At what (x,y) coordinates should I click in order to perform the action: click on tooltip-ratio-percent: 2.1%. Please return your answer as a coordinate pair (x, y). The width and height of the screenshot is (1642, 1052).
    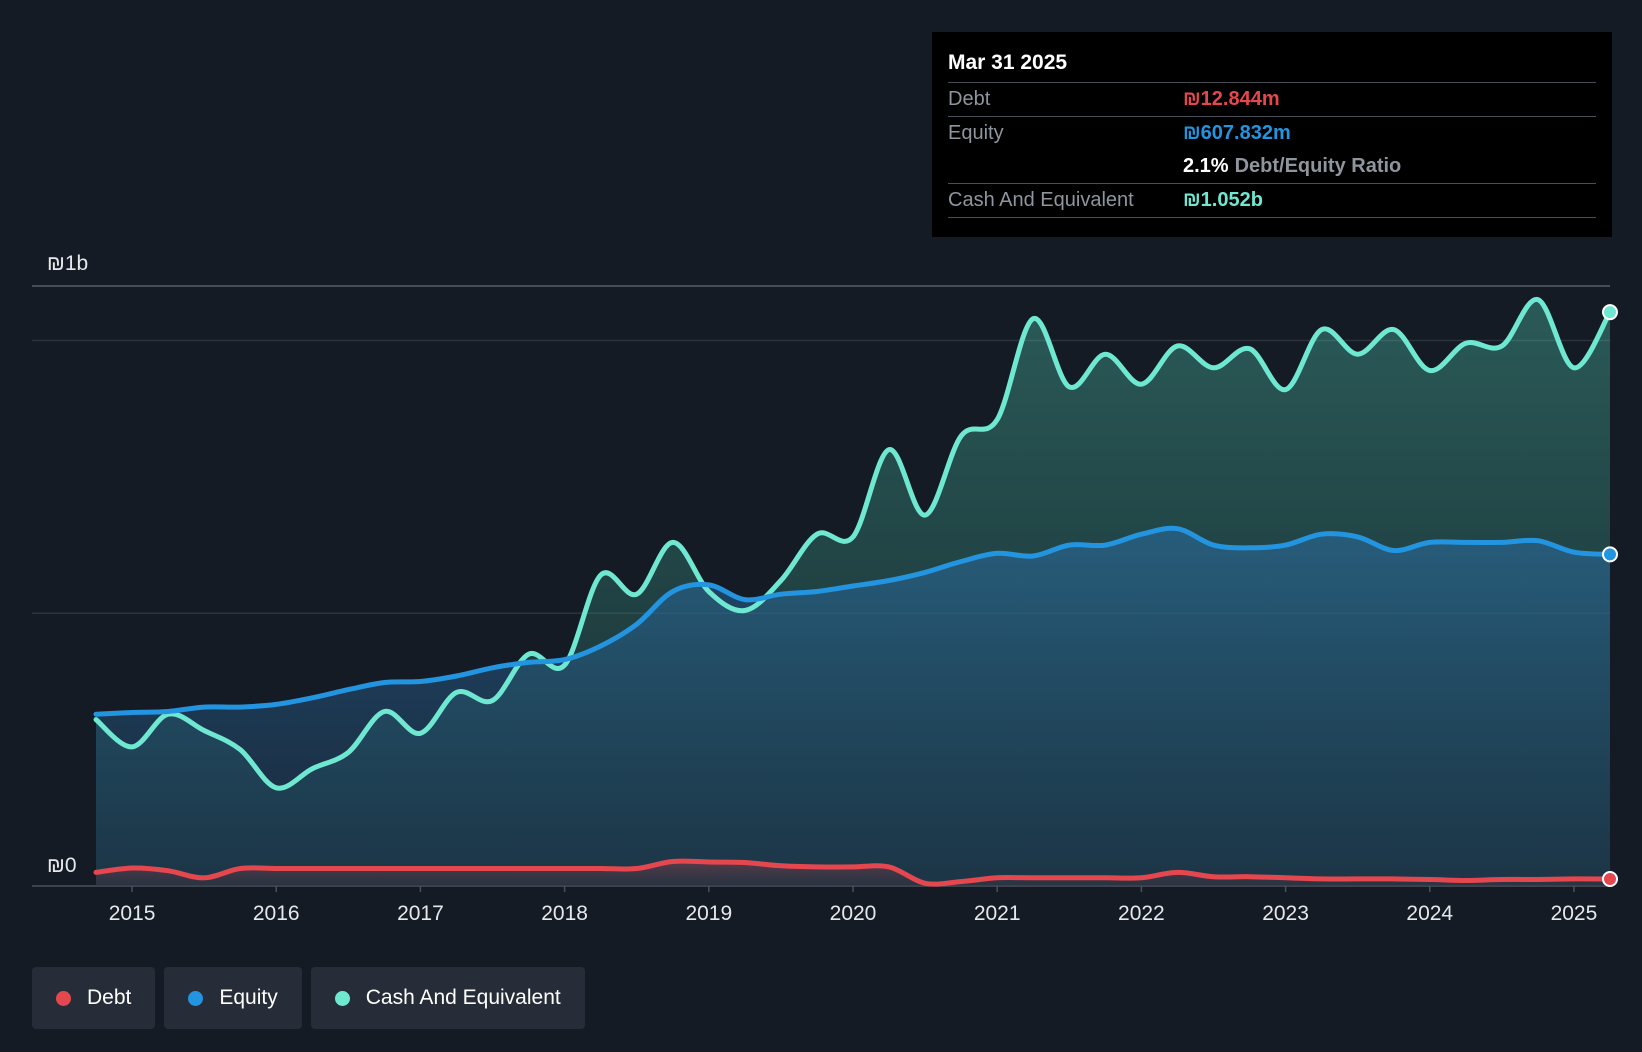
    Looking at the image, I should click on (1206, 166).